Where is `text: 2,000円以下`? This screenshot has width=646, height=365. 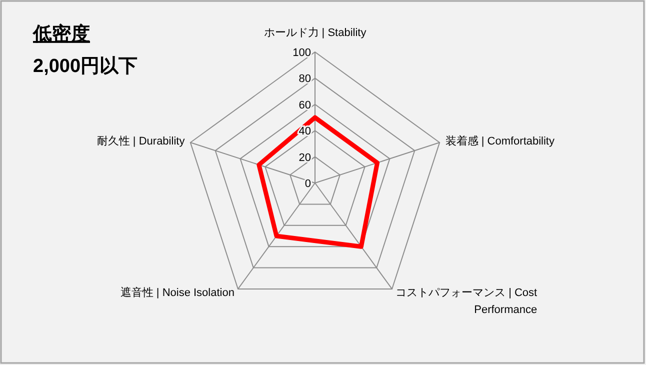 text: 2,000円以下 is located at coordinates (85, 66).